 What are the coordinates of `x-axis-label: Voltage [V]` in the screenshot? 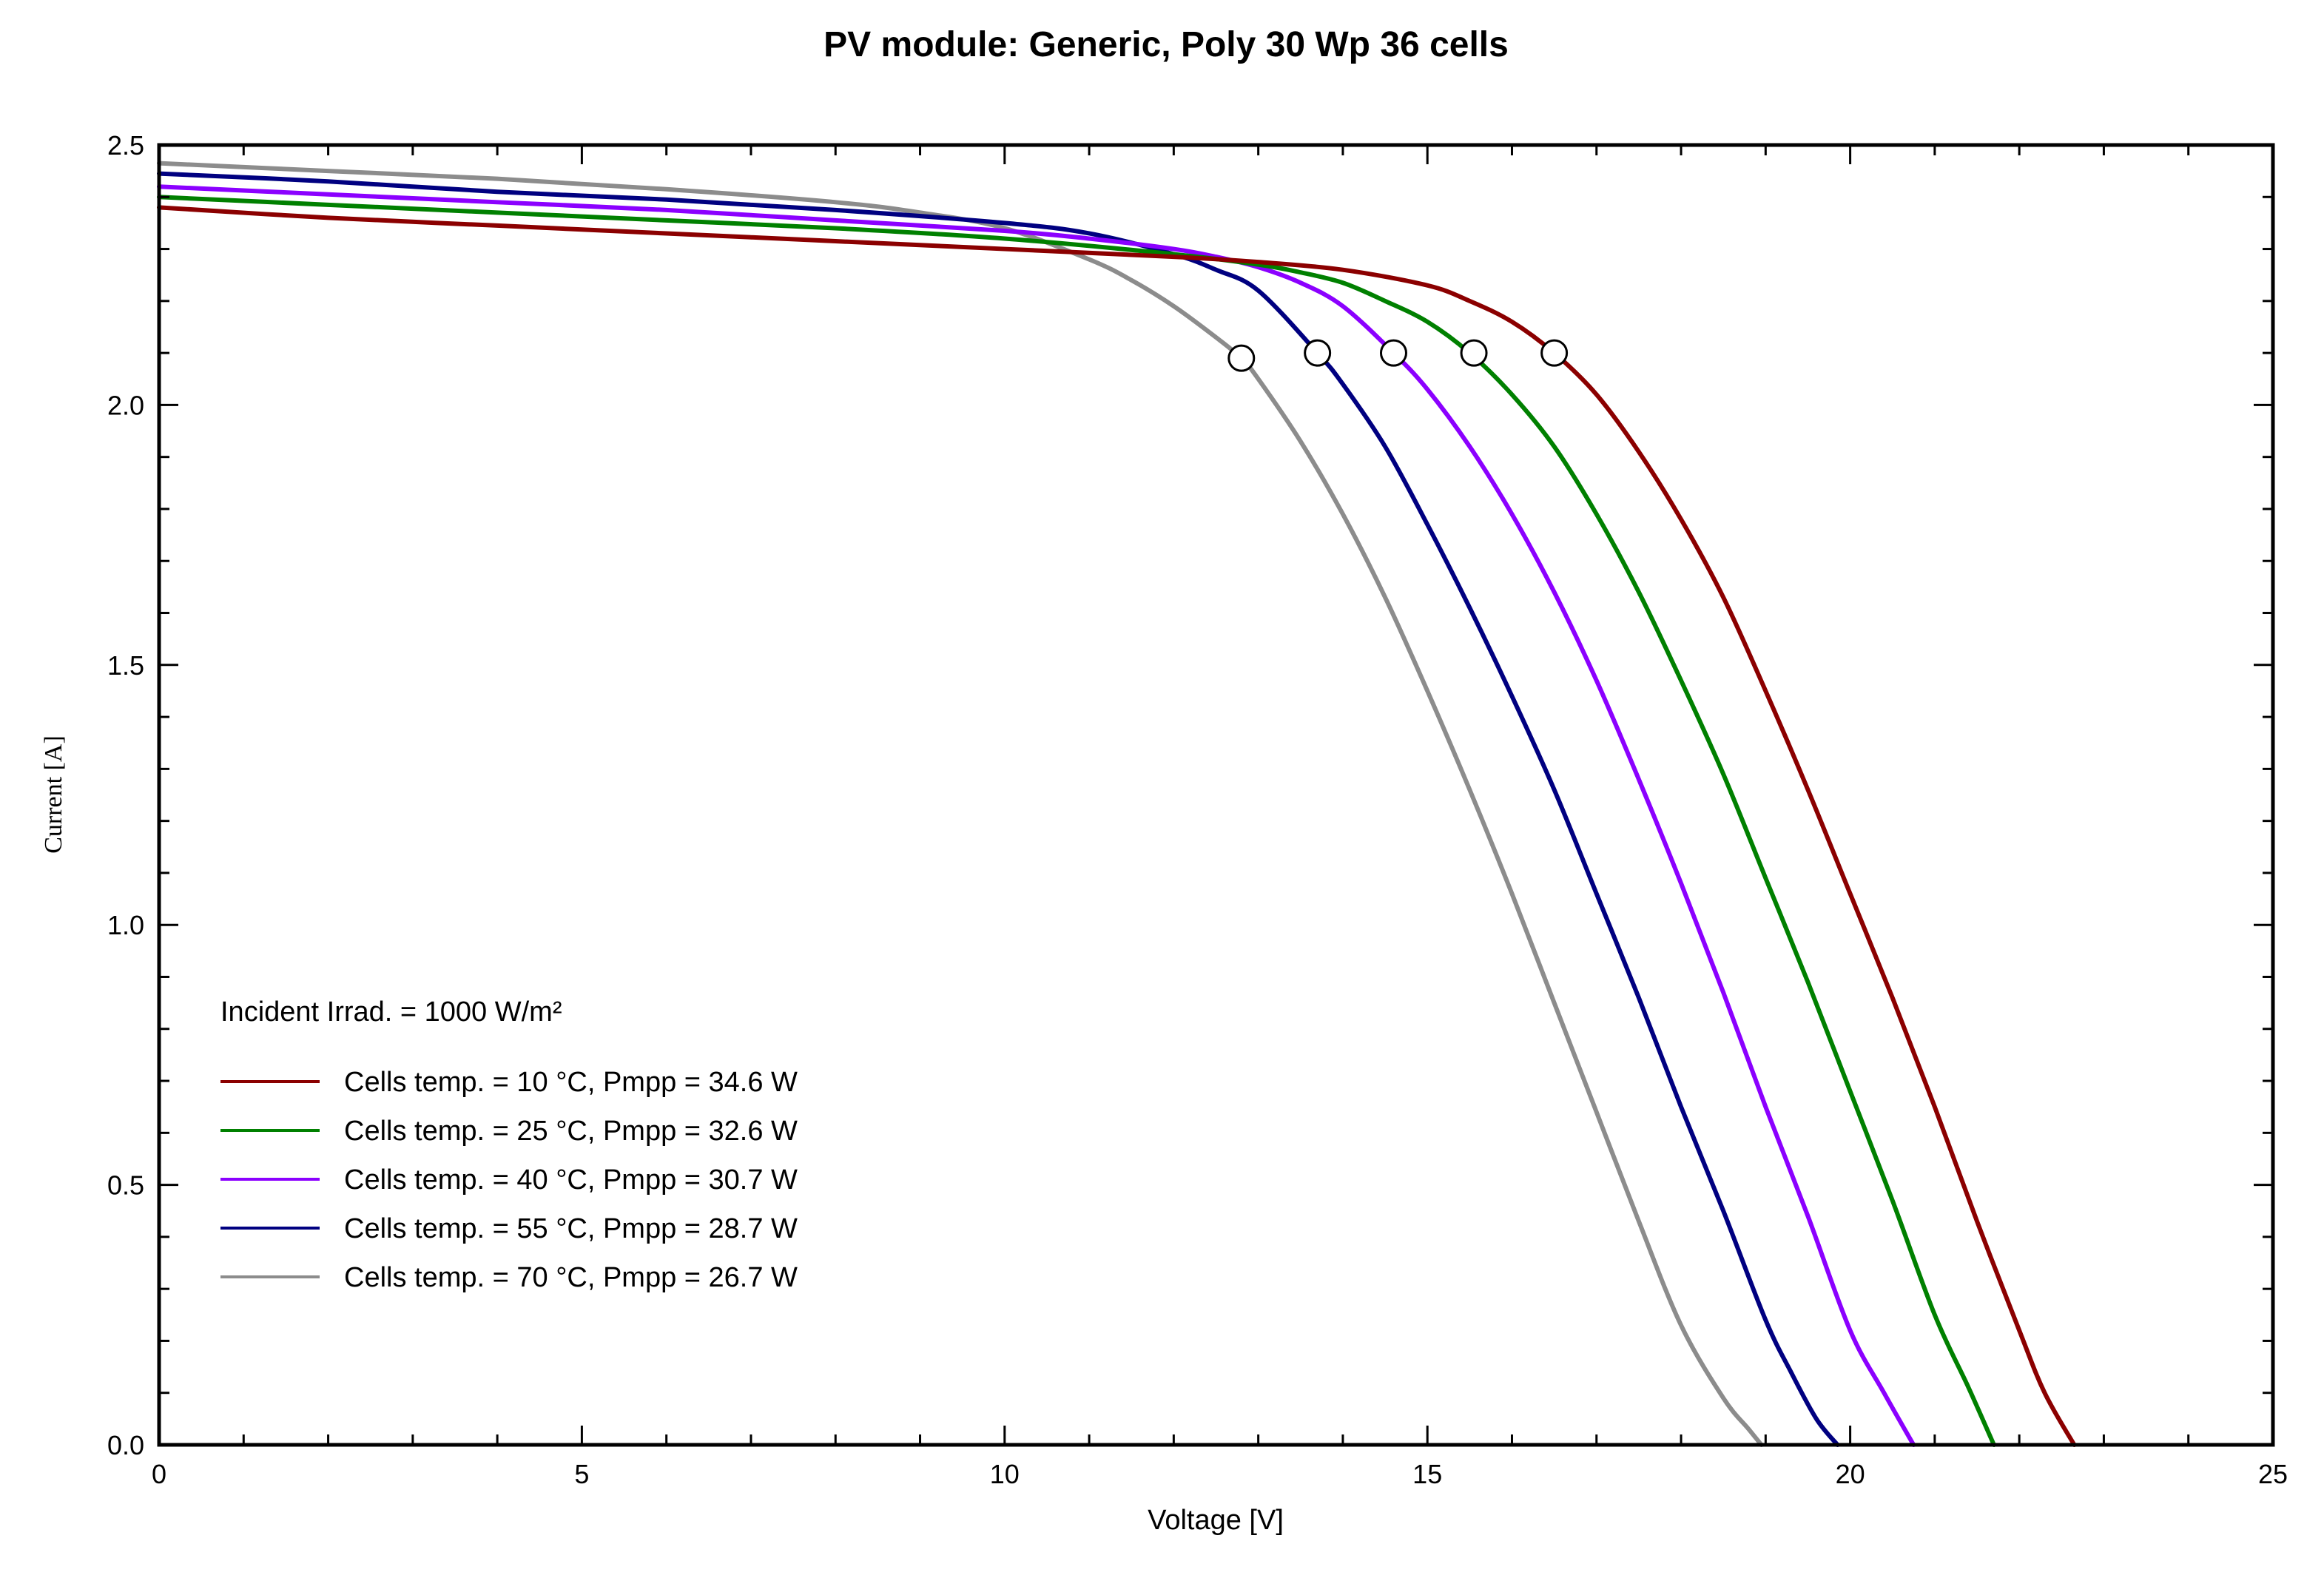 It's located at (1216, 1520).